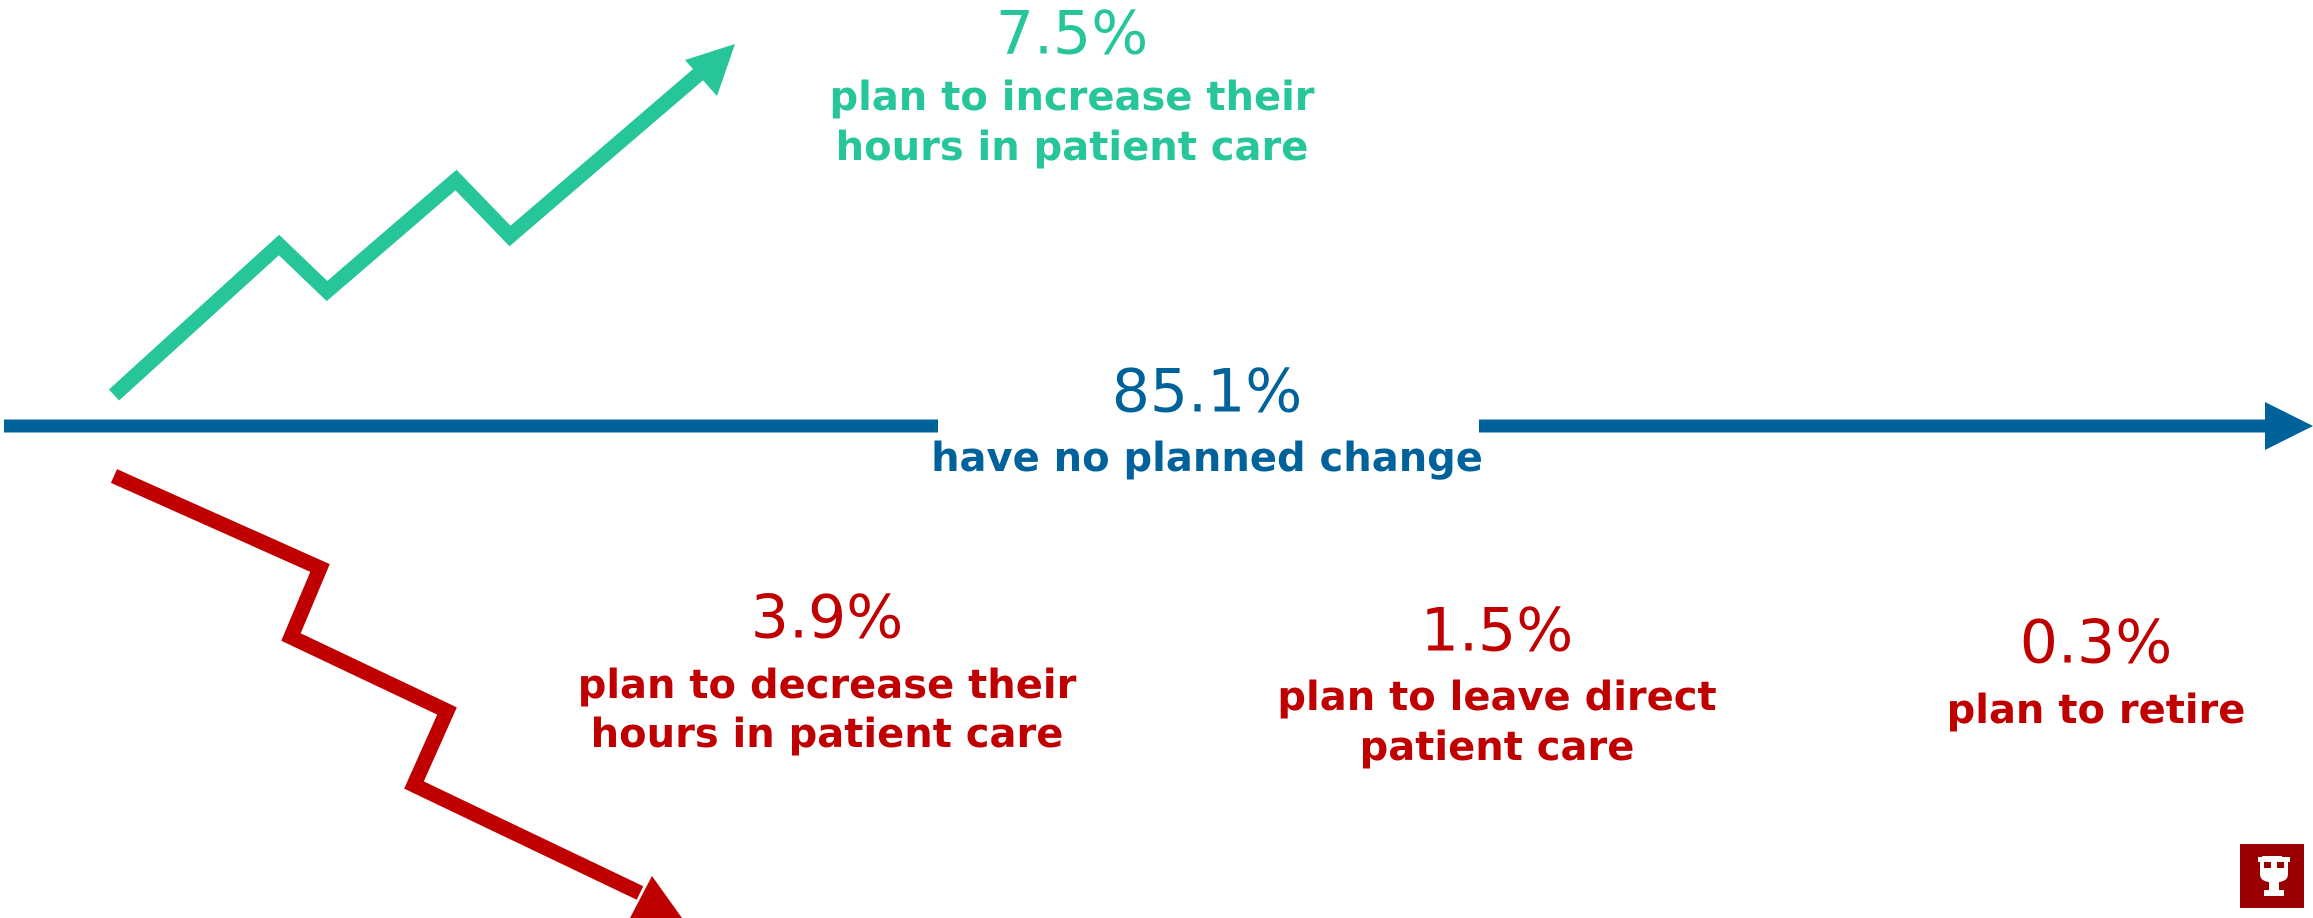 Image resolution: width=2313 pixels, height=918 pixels. I want to click on retire-value: 0.3%, so click(2096, 643).